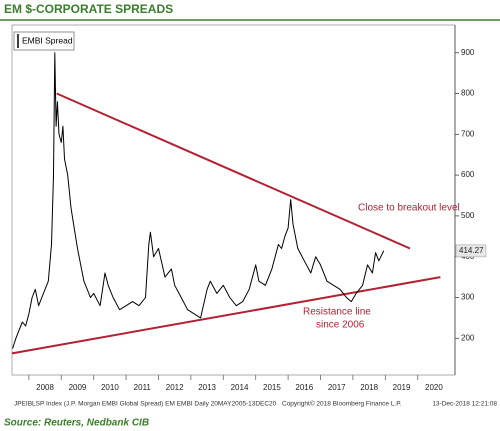 The width and height of the screenshot is (500, 431). I want to click on source: Source: Reuters, Nedbank CIB, so click(76, 423).